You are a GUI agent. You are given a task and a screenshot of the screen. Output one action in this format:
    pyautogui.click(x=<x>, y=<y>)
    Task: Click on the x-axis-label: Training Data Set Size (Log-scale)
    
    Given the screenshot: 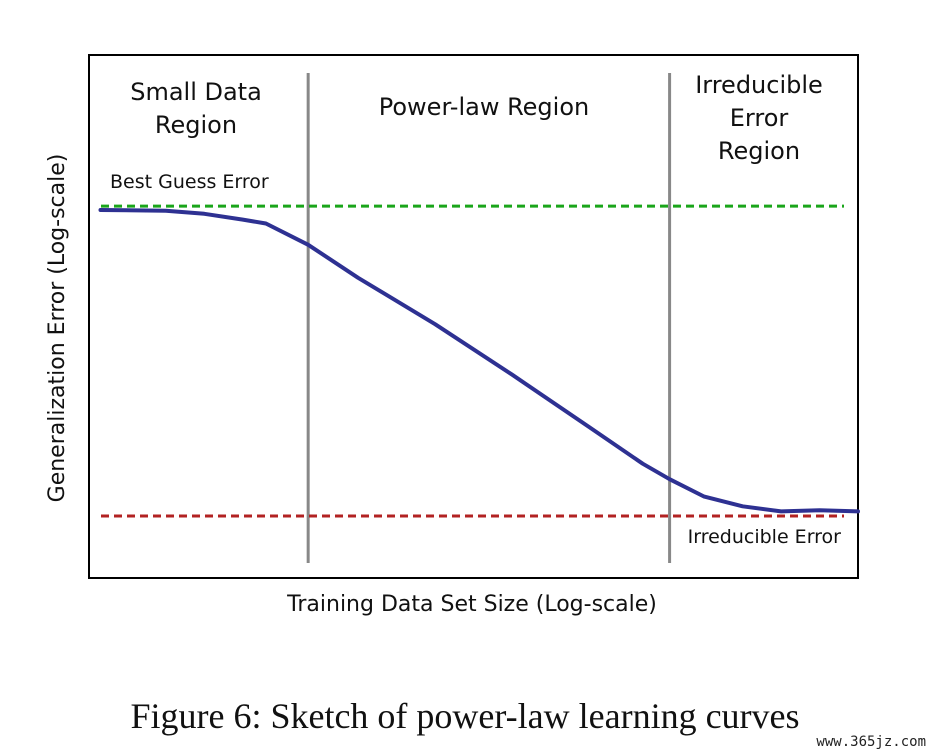 What is the action you would take?
    pyautogui.click(x=471, y=604)
    